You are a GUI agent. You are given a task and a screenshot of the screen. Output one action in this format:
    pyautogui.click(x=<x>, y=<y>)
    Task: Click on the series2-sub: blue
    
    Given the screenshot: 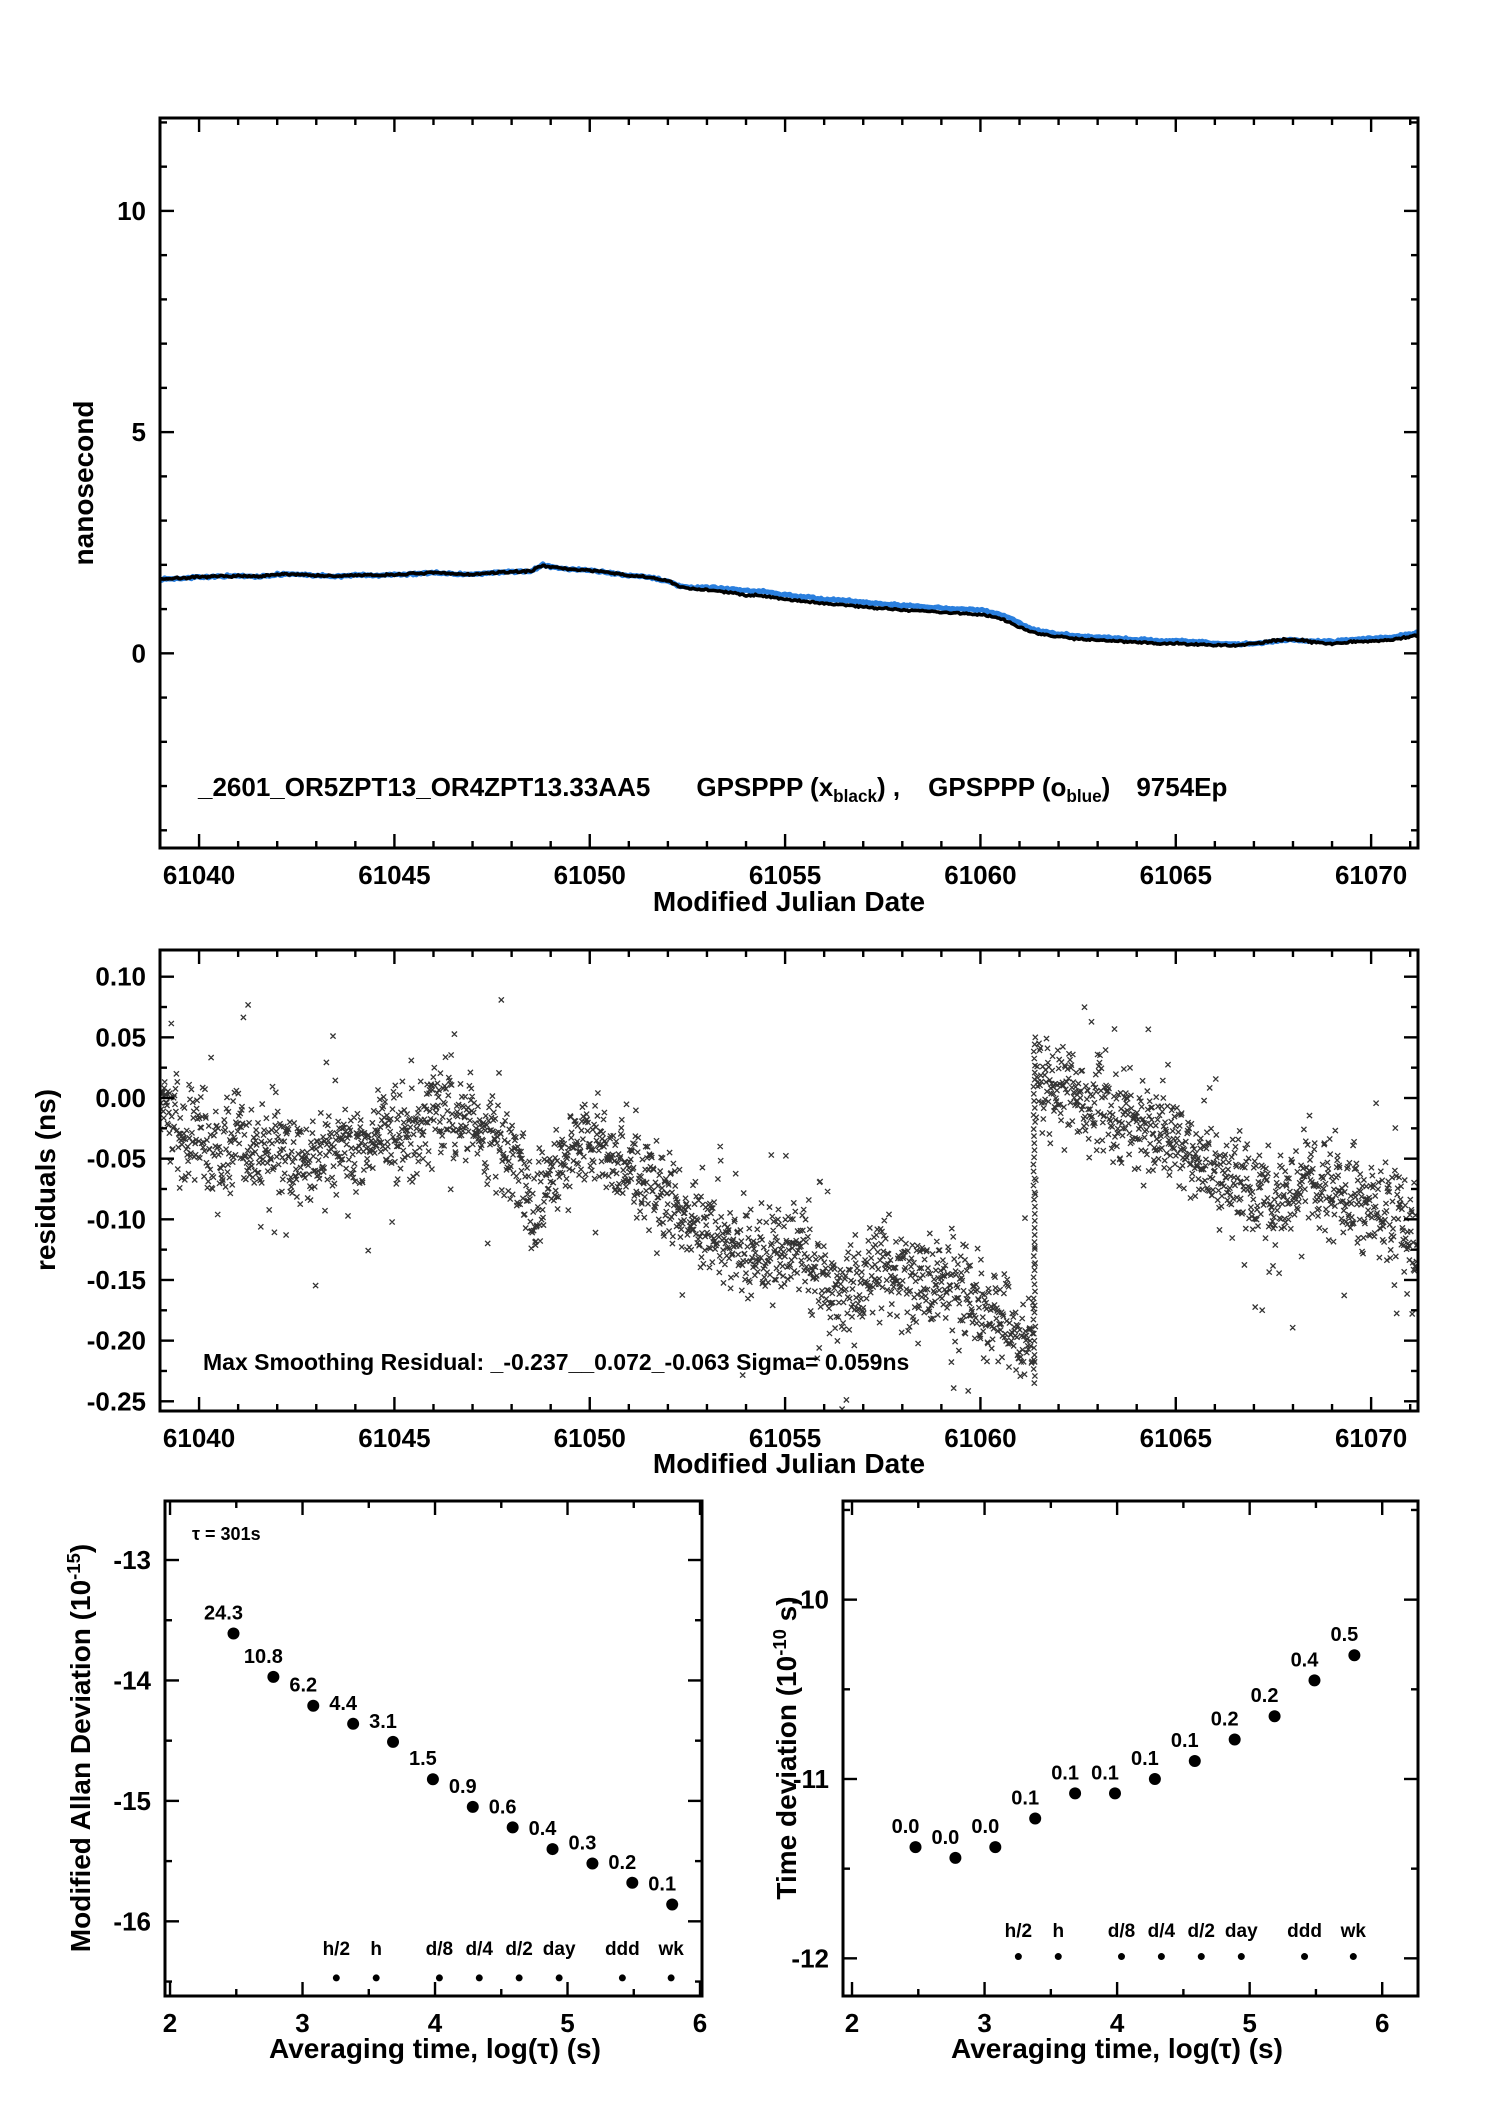 What is the action you would take?
    pyautogui.click(x=1084, y=796)
    